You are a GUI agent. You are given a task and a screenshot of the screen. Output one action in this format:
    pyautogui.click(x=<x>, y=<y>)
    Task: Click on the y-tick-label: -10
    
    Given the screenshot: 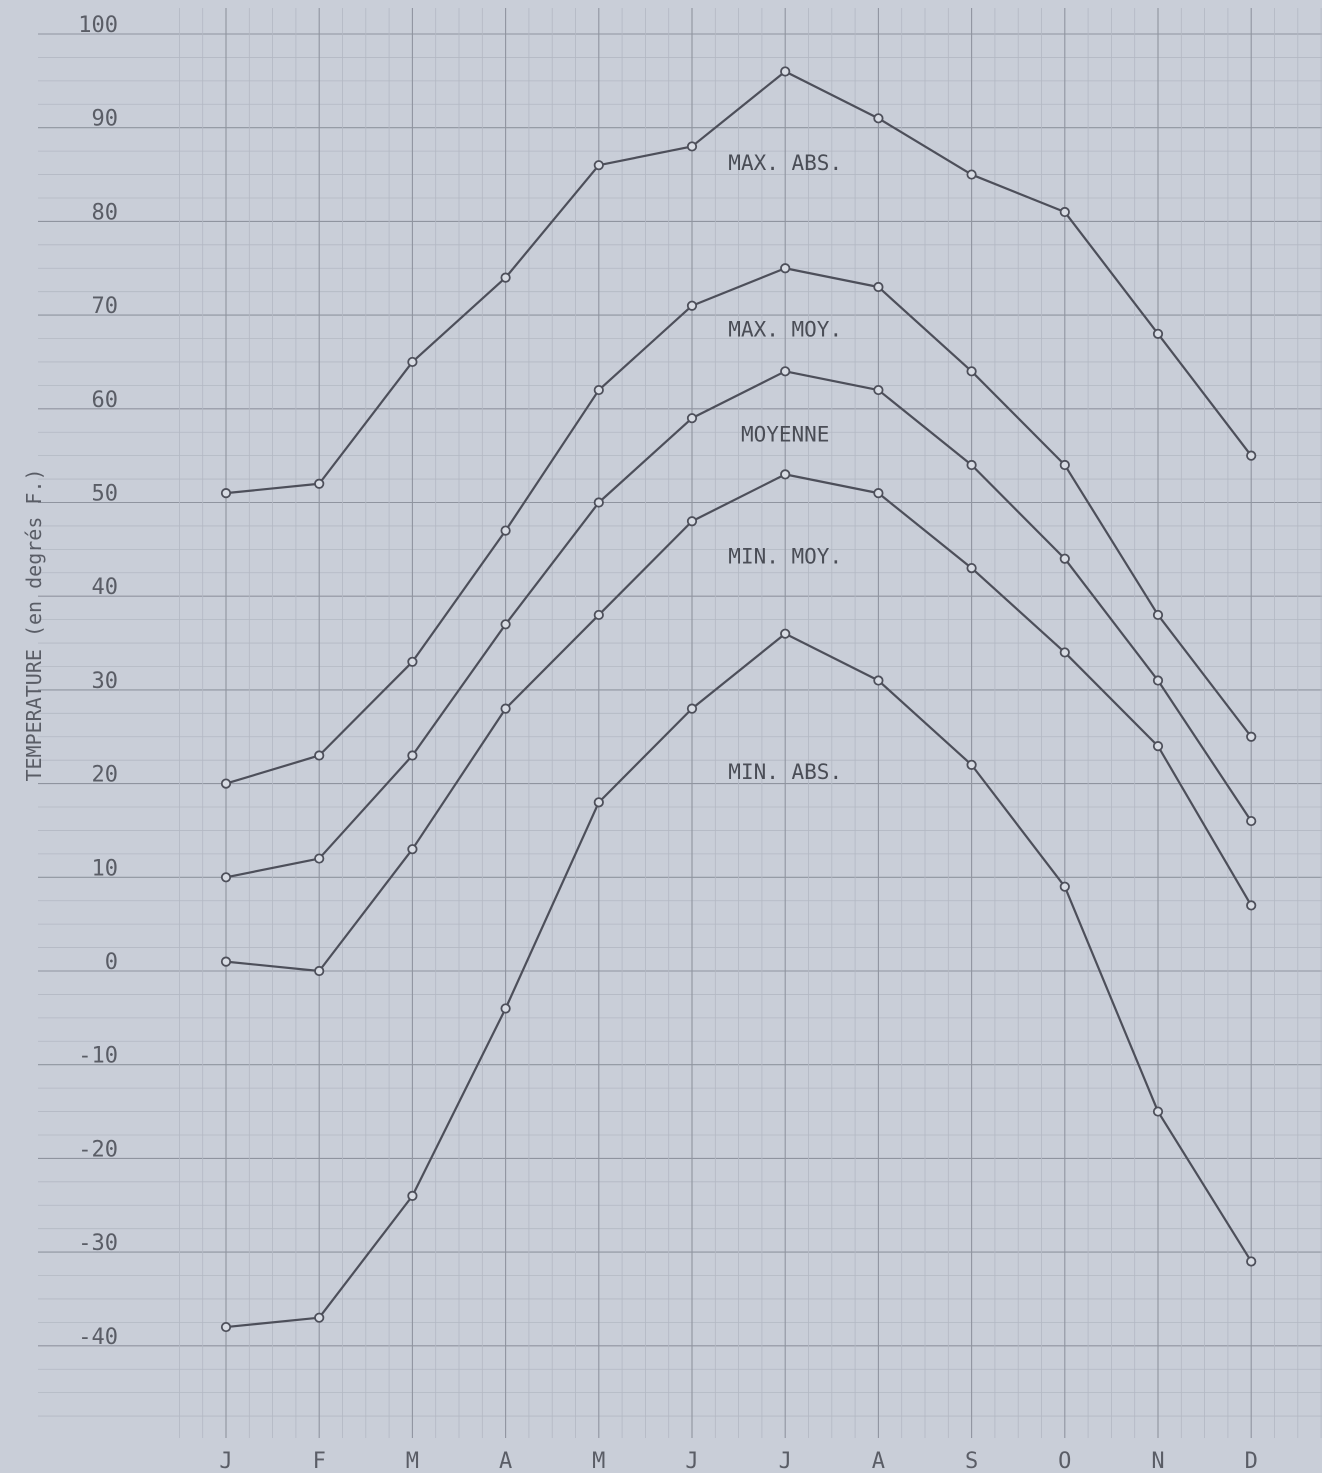 What is the action you would take?
    pyautogui.click(x=98, y=1056)
    